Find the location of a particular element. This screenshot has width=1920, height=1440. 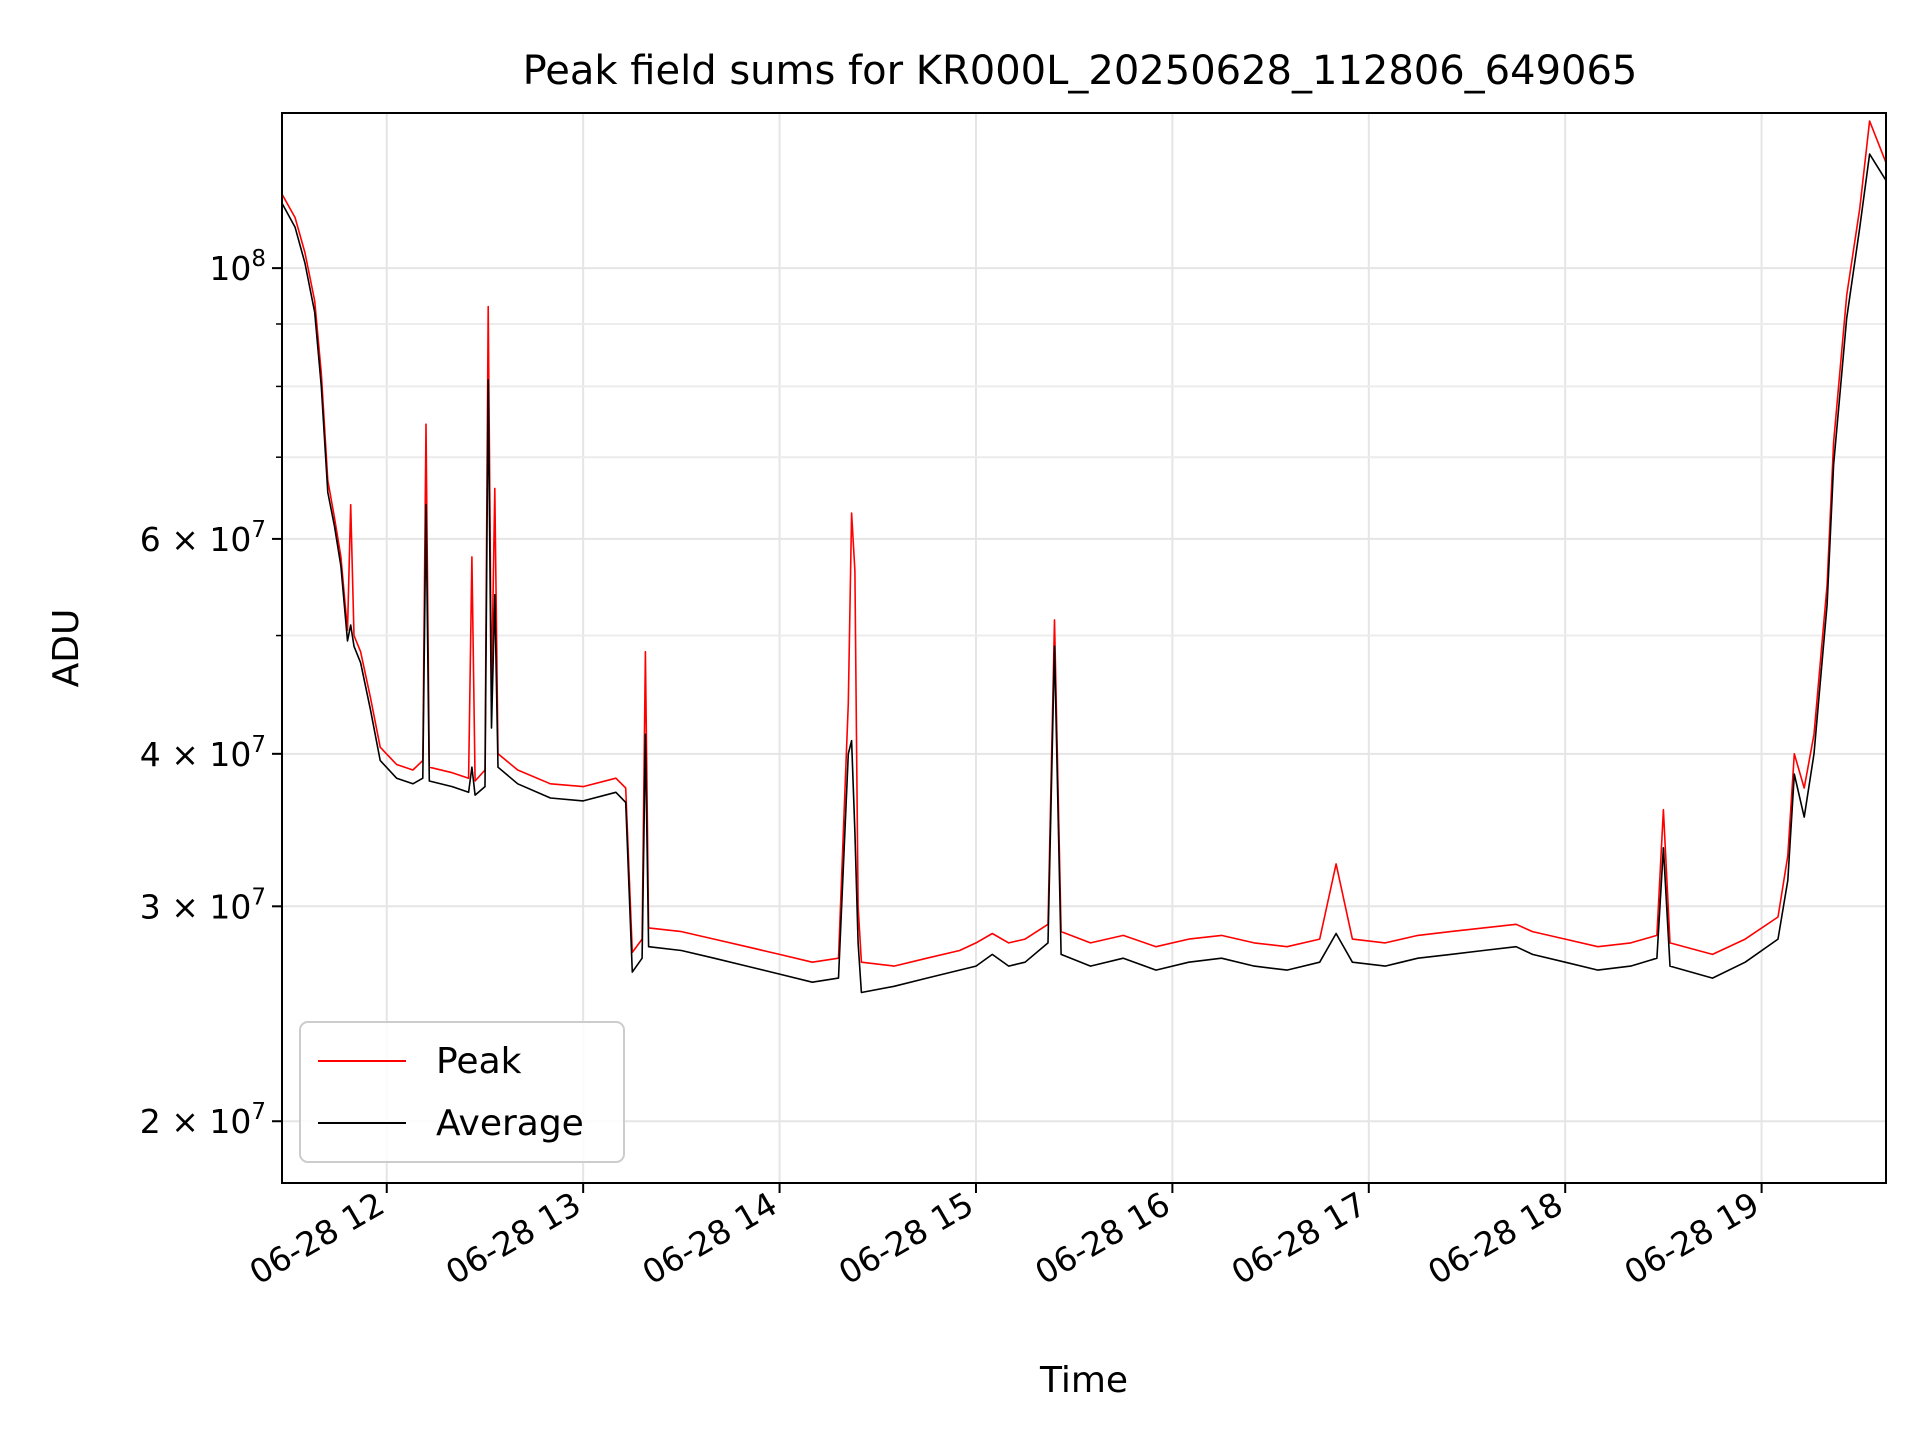

legend-box is located at coordinates (462, 1092).